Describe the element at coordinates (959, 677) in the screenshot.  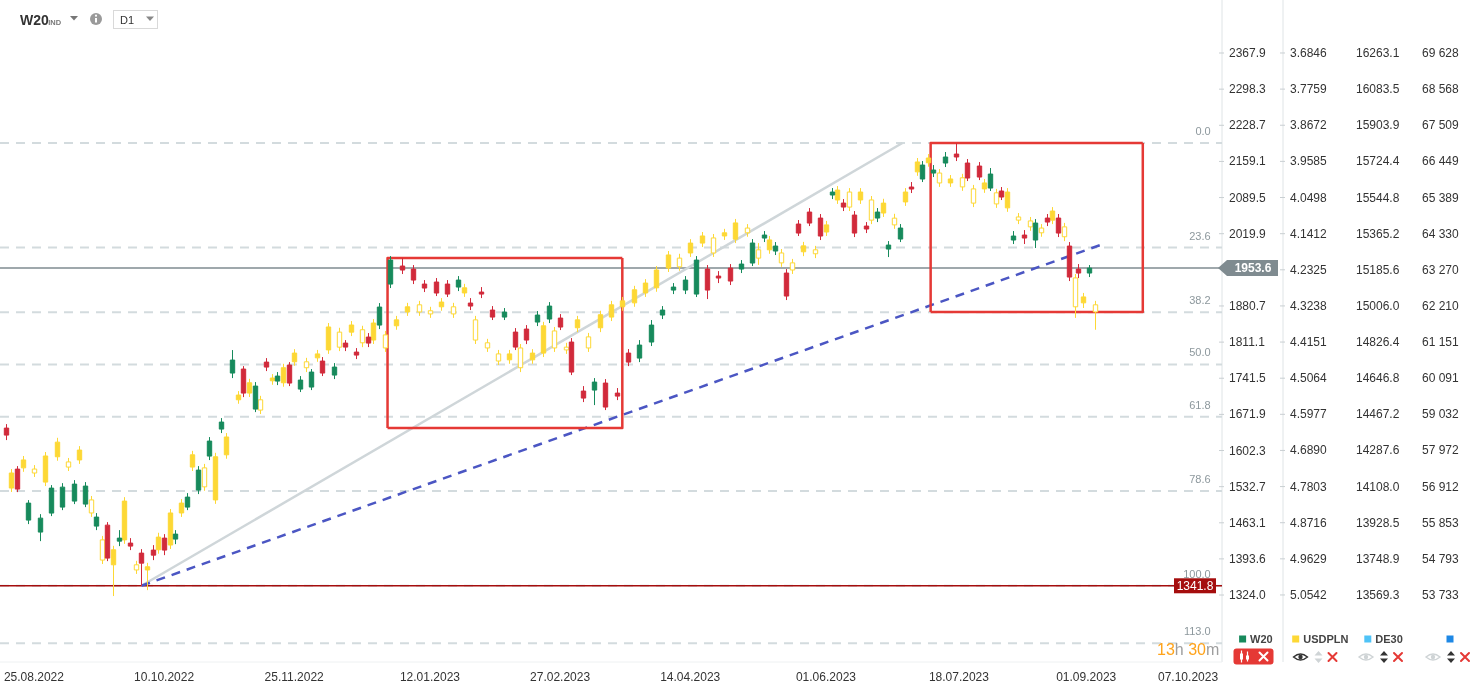
I see `x-tick-label: 18.07.2023` at that location.